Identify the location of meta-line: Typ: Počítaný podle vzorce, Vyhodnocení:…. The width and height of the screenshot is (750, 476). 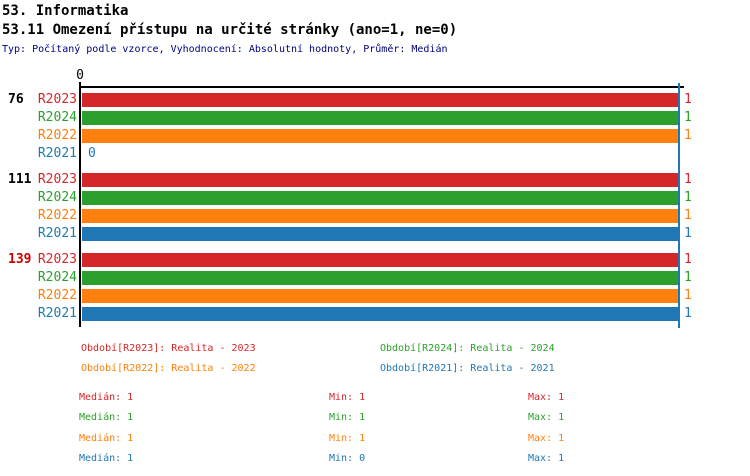
(225, 49).